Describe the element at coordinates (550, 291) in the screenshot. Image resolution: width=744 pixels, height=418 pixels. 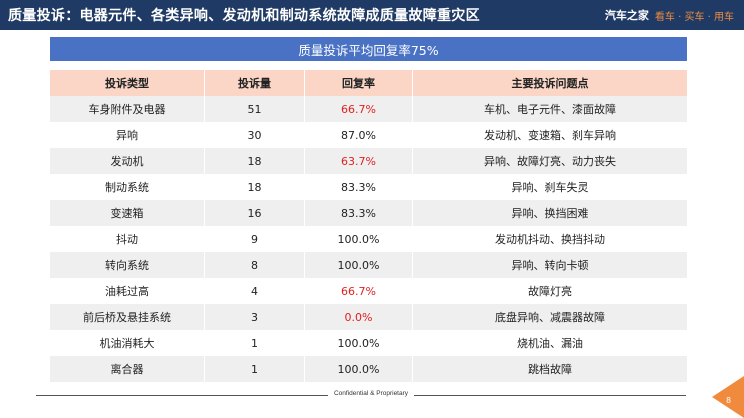
I see `cell-issues: 故障灯亮` at that location.